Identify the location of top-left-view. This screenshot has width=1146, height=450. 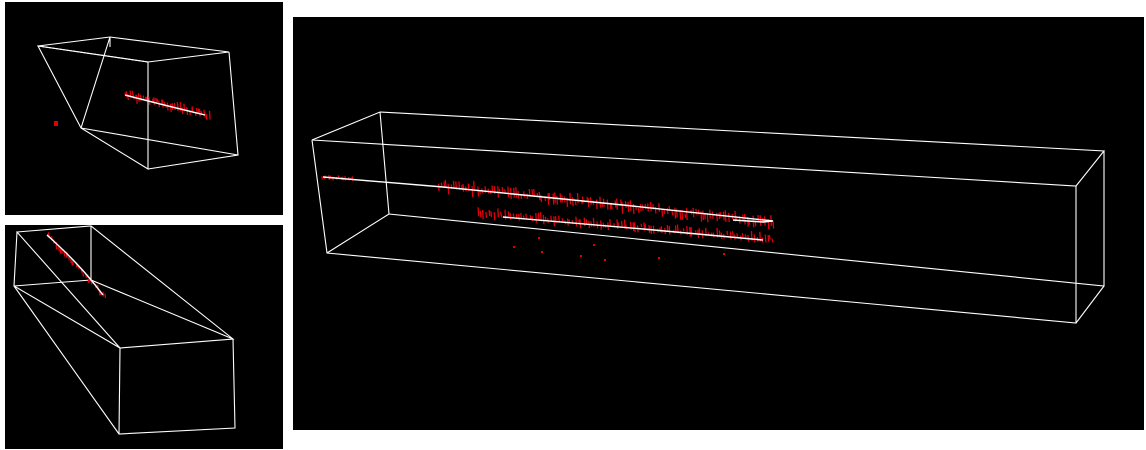
(144, 108).